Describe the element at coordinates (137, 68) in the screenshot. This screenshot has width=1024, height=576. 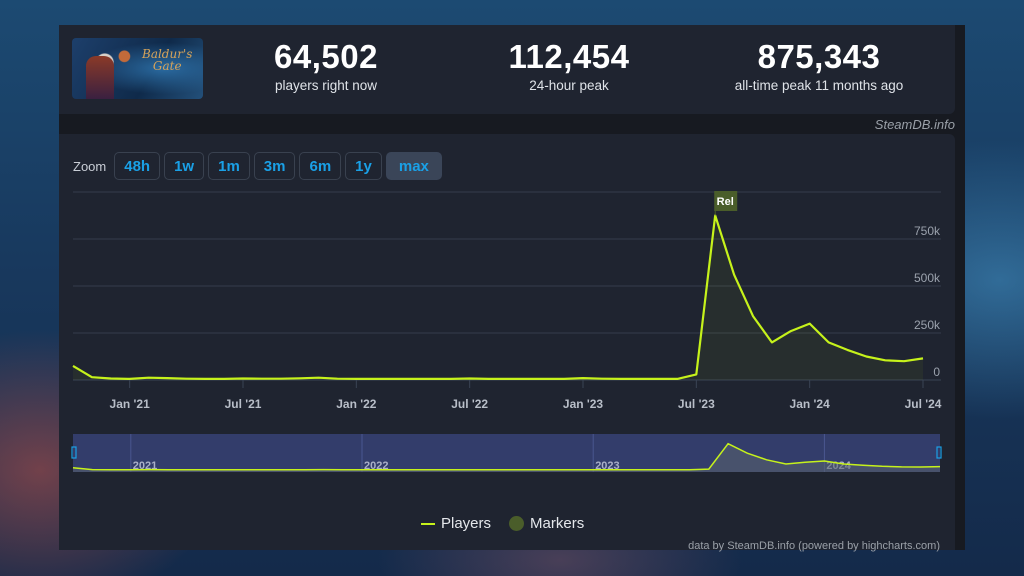
I see `game-cover-image: Baldur's Gate` at that location.